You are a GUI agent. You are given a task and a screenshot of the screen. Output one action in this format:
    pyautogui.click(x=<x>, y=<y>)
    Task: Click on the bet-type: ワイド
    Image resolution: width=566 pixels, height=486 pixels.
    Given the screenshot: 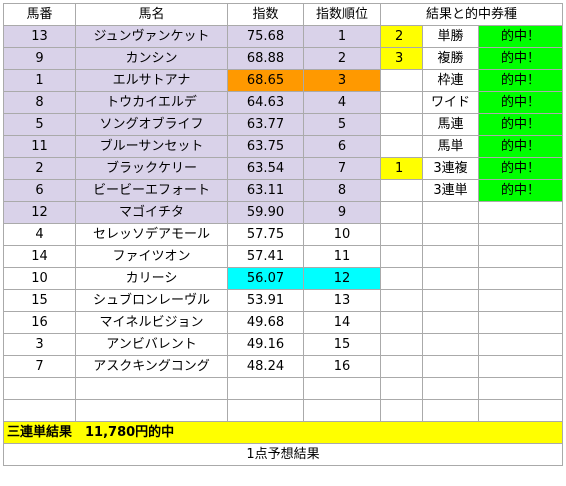 What is the action you would take?
    pyautogui.click(x=450, y=102)
    